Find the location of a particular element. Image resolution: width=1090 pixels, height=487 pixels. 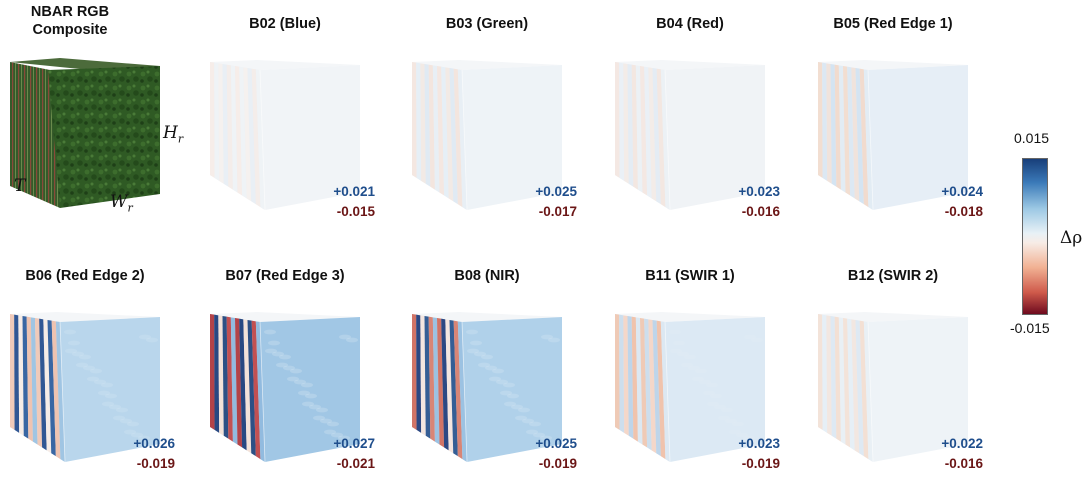

panel-b07: B07 (Red Edge 3) +0.027 -0.021 is located at coordinates (285, 374).